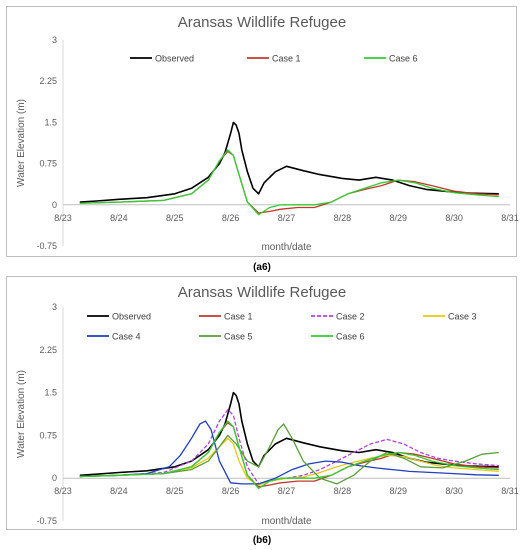 The height and width of the screenshot is (550, 524). Describe the element at coordinates (262, 540) in the screenshot. I see `chart-b-panel-label: (b6)` at that location.